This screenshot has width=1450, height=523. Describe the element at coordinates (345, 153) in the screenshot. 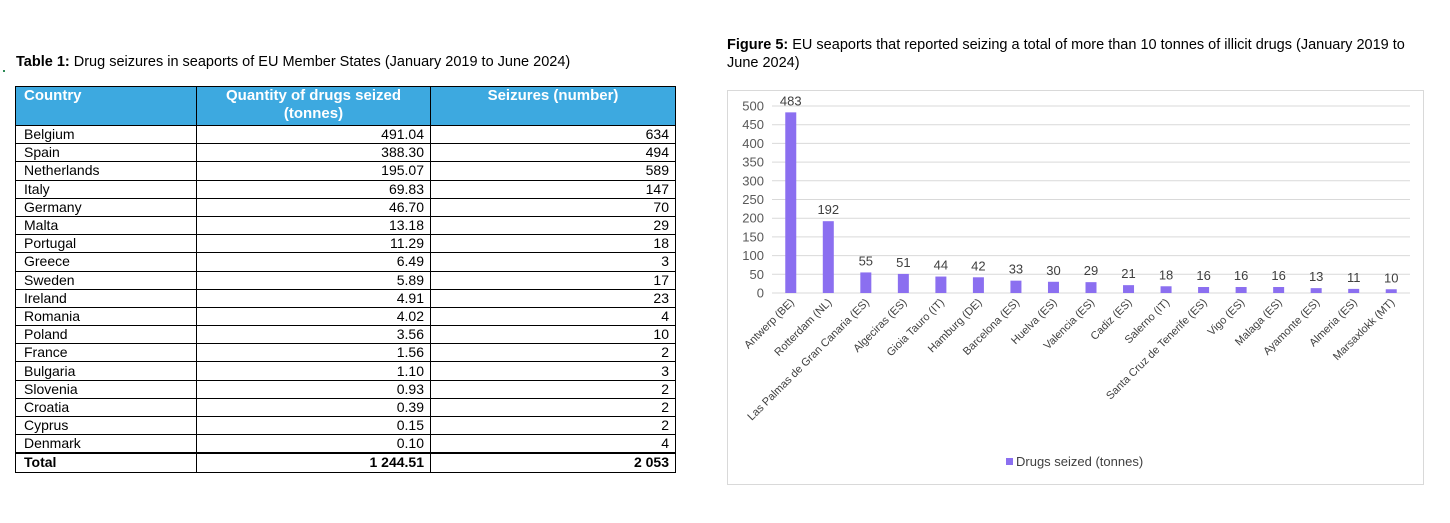

I see `table-row: Spain 388.30 494` at that location.